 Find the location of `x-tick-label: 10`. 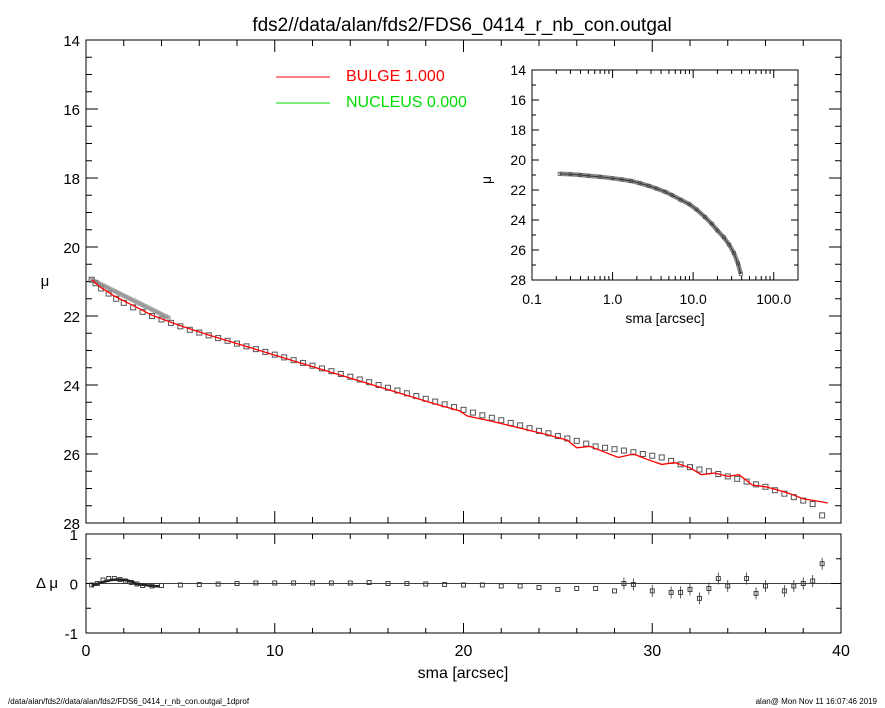

x-tick-label: 10 is located at coordinates (275, 651).